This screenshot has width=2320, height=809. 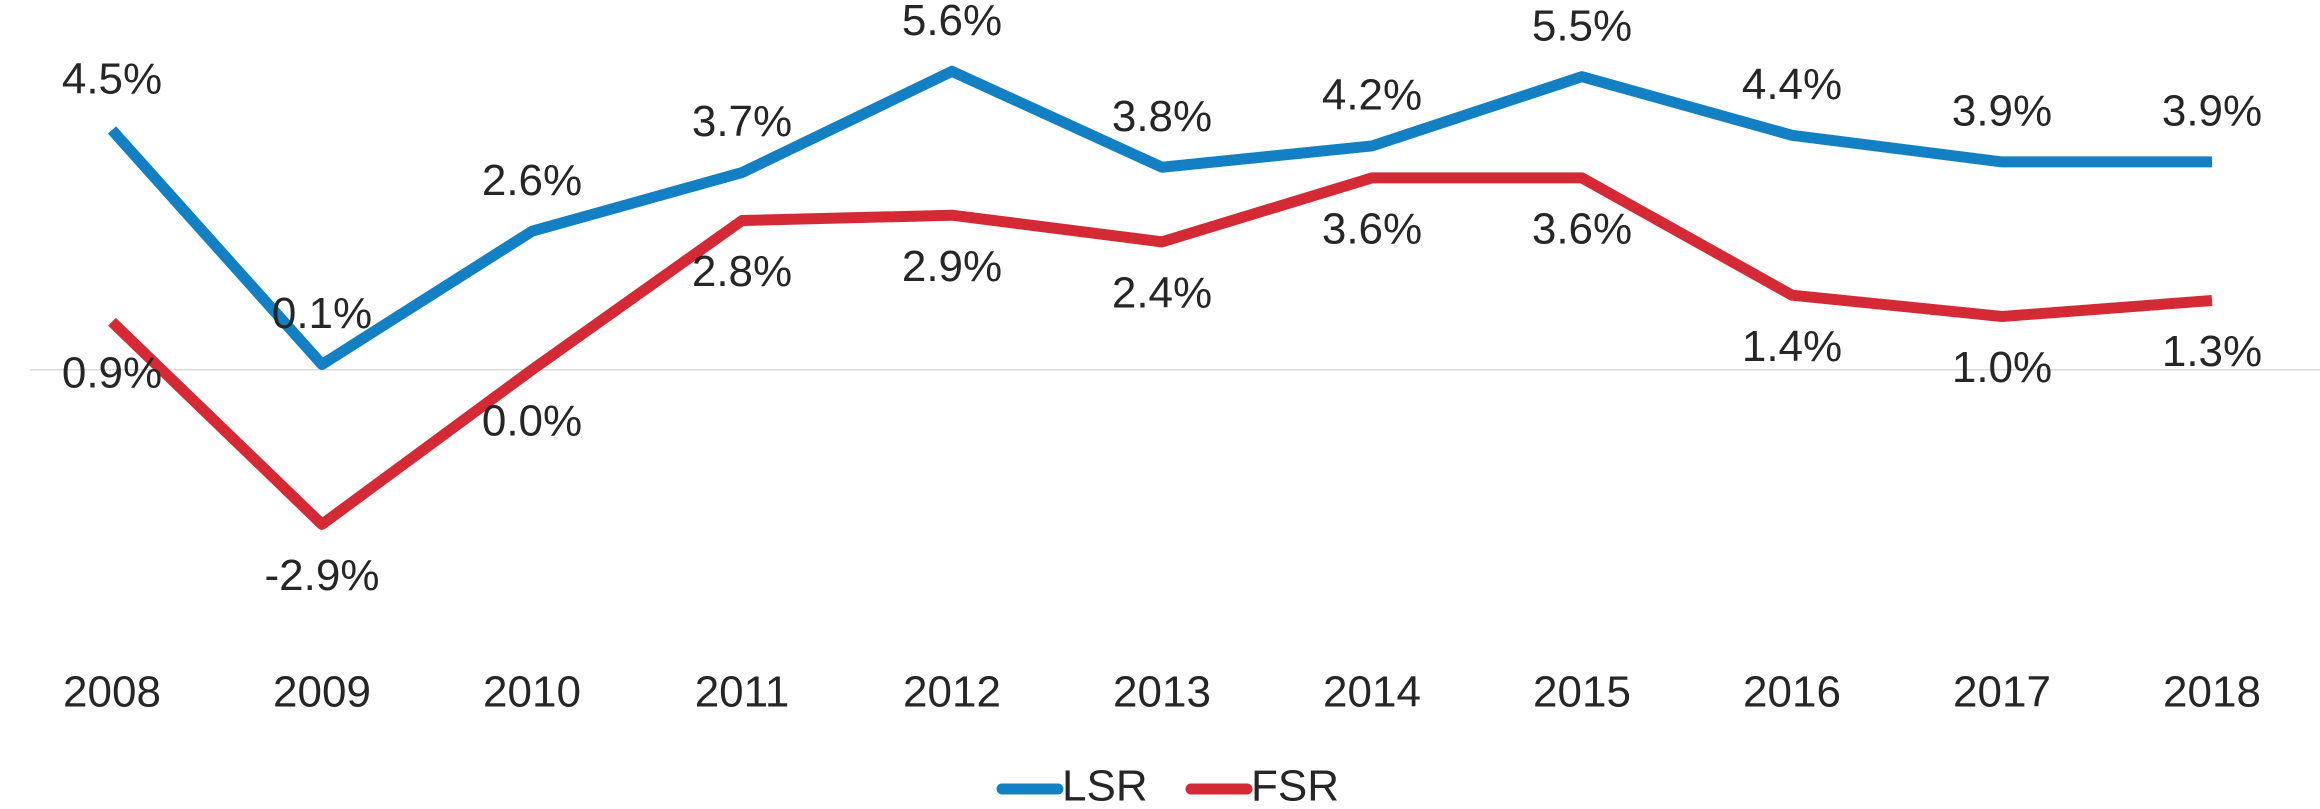 What do you see at coordinates (1792, 346) in the screenshot?
I see `data-label: 1.4%` at bounding box center [1792, 346].